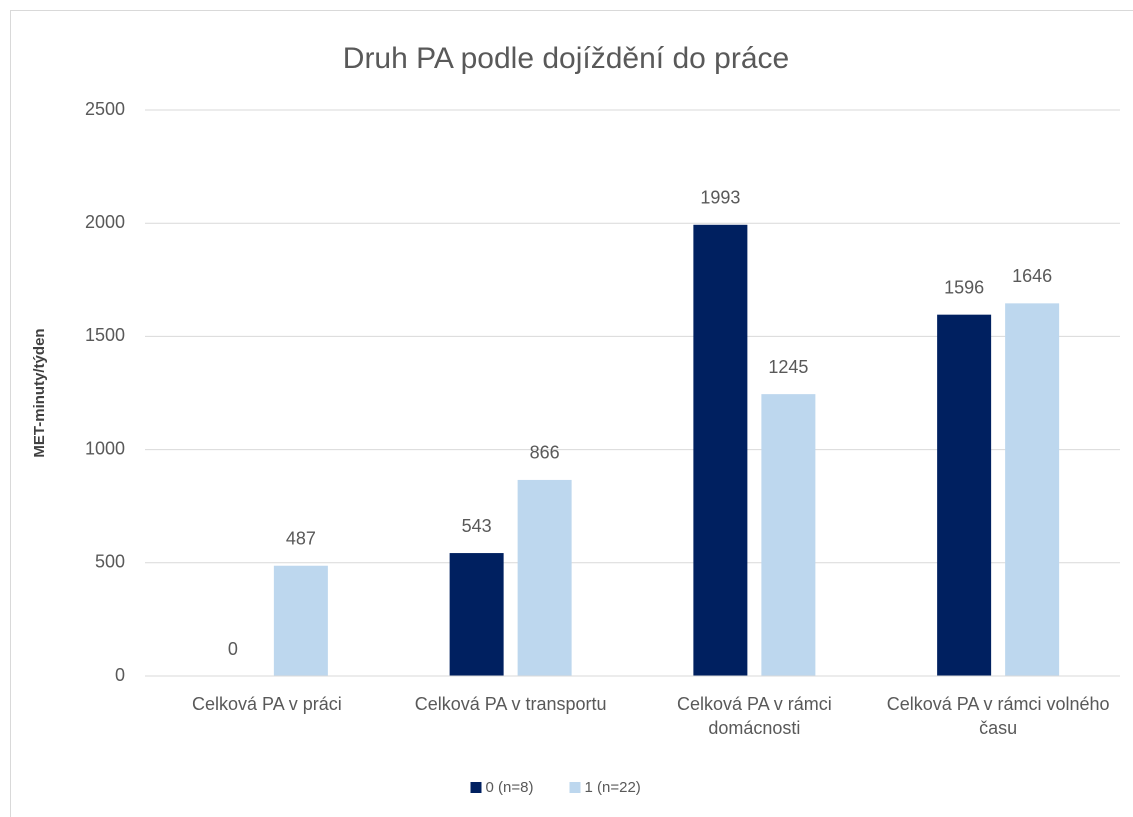 The height and width of the screenshot is (817, 1133). Describe the element at coordinates (301, 538) in the screenshot. I see `data-label: 487` at that location.